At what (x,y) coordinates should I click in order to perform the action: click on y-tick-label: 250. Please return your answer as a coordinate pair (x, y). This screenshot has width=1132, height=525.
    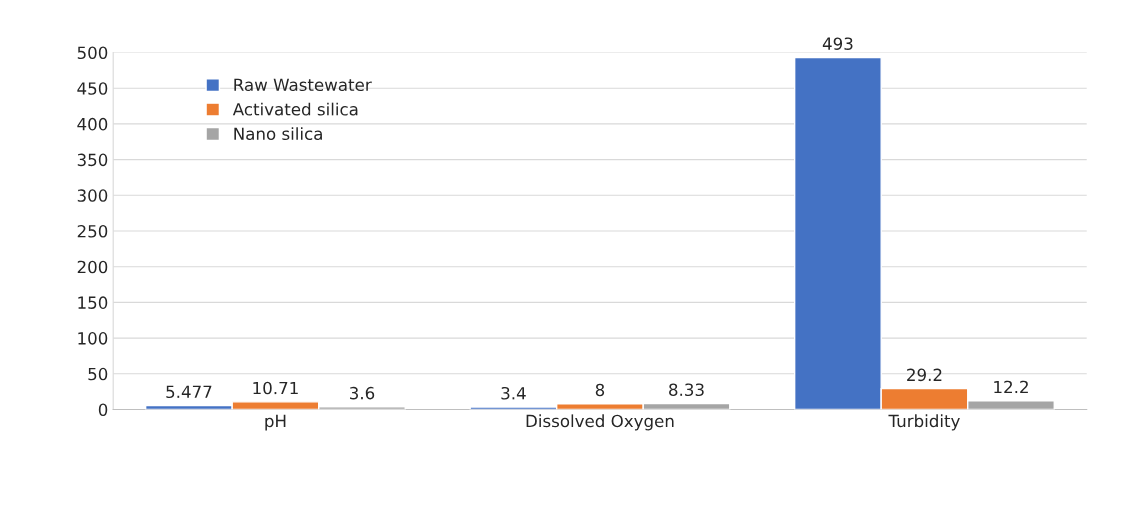
    Looking at the image, I should click on (92, 231).